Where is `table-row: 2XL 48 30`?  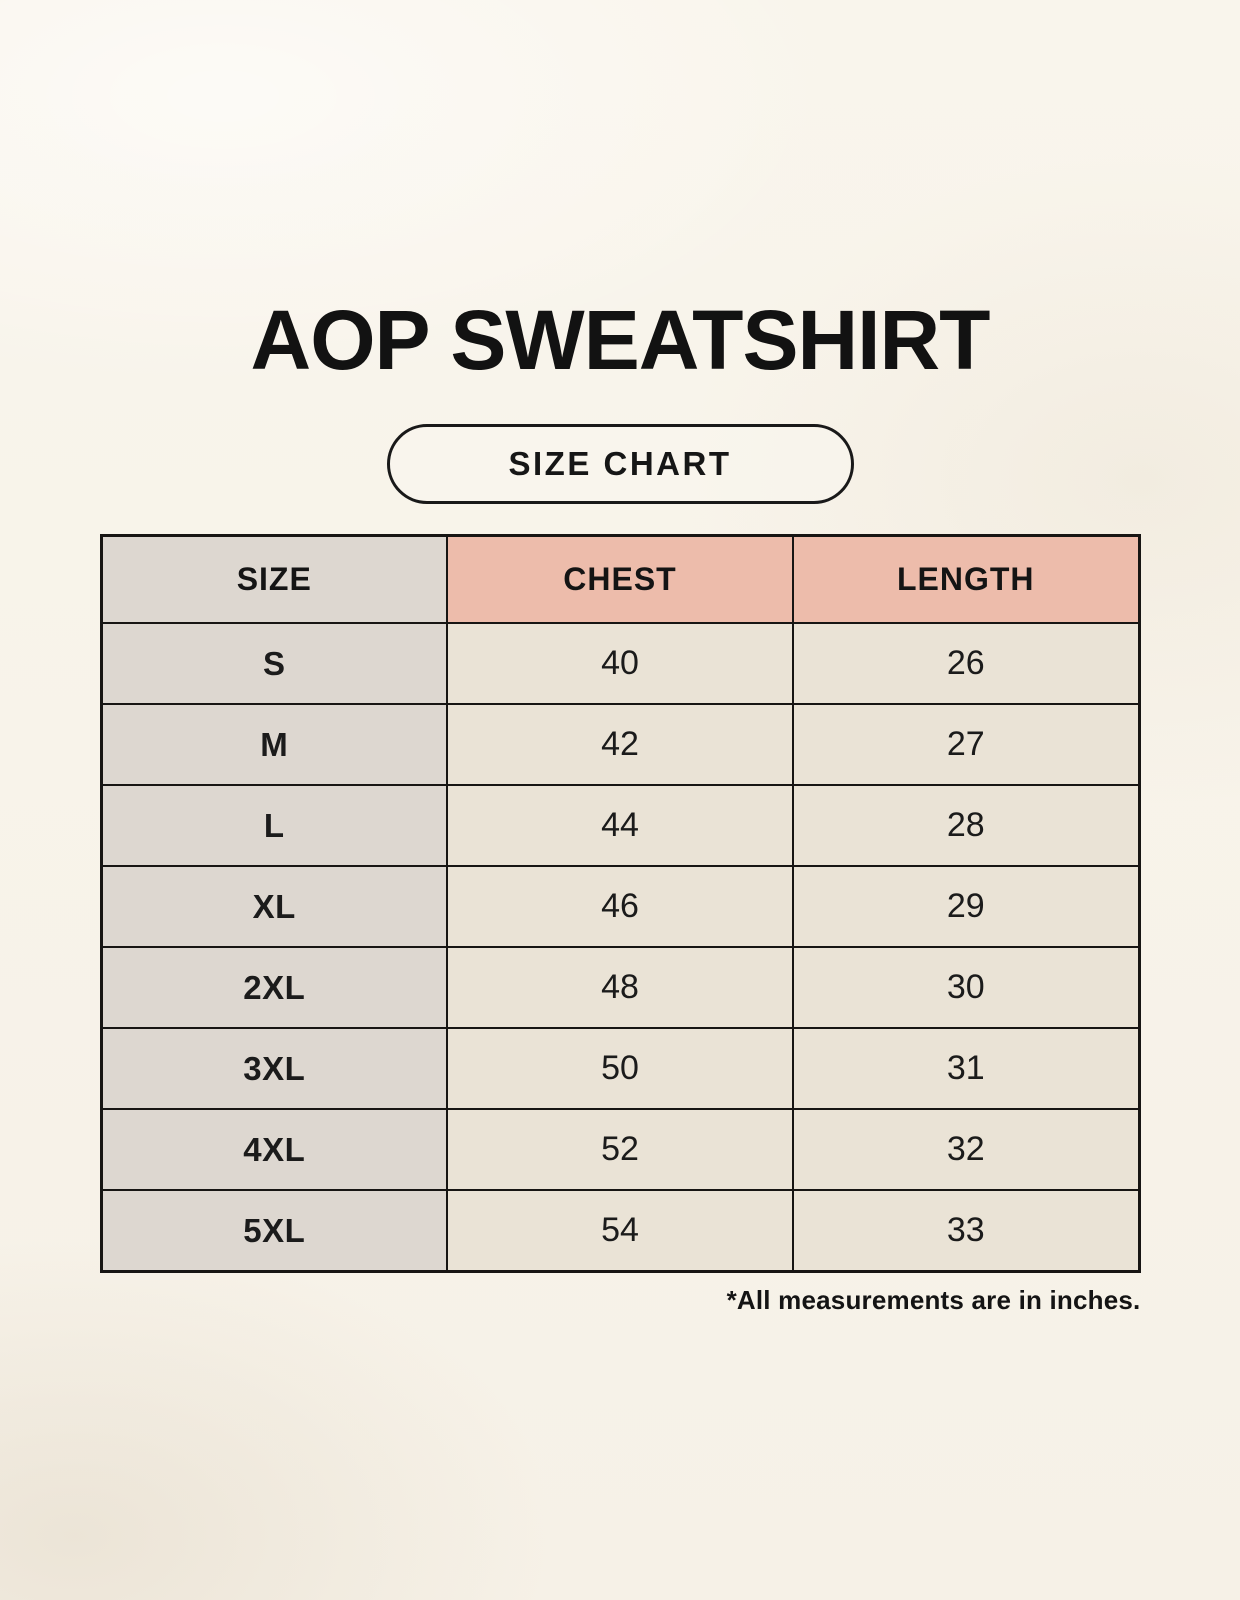
table-row: 2XL 48 30 is located at coordinates (620, 987).